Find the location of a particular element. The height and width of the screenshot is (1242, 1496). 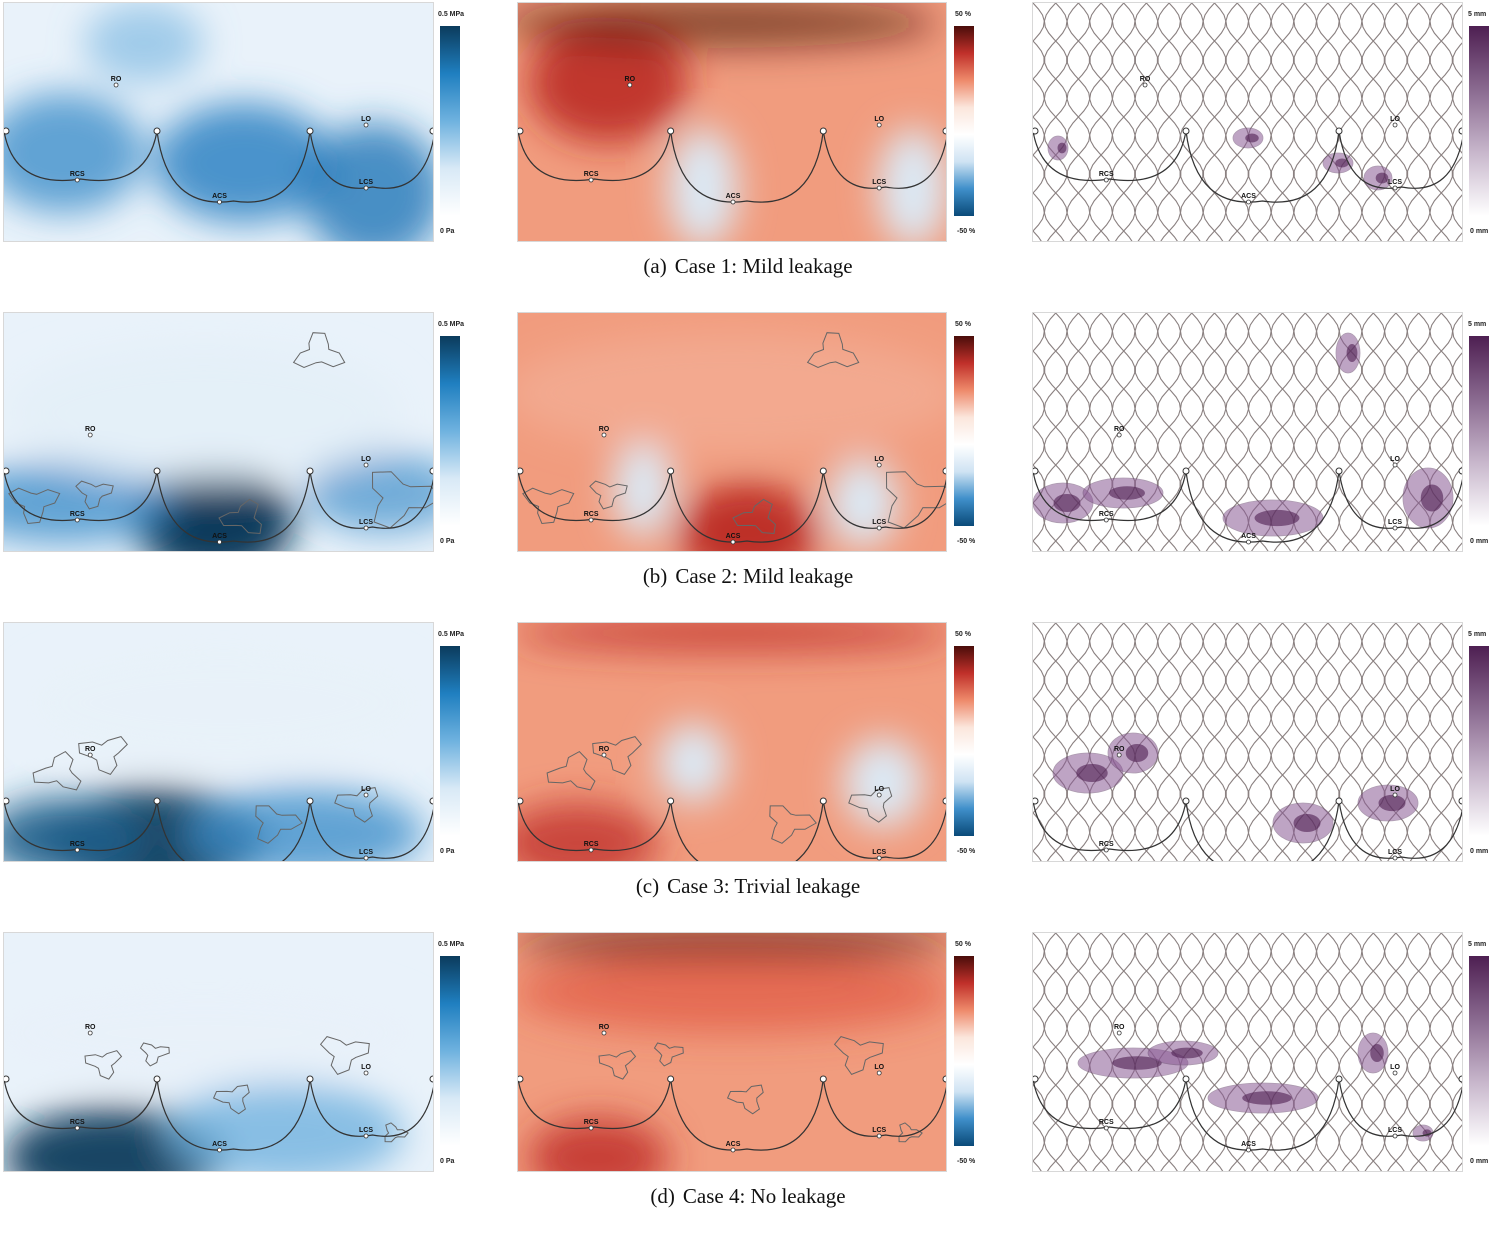

strain-colorbar is located at coordinates (964, 431).